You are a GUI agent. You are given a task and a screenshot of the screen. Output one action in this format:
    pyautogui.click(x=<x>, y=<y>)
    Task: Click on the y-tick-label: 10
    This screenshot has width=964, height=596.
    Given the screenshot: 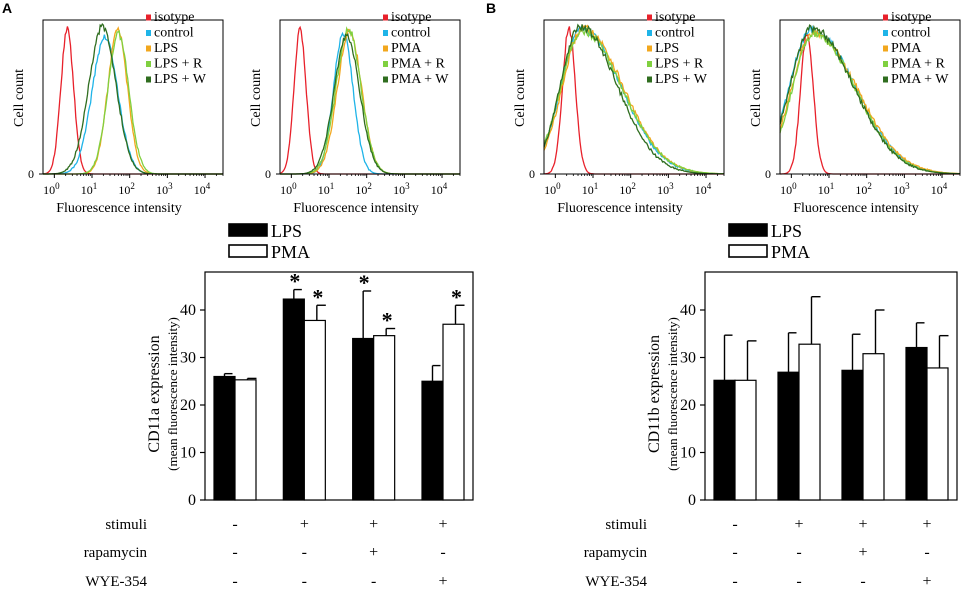 What is the action you would take?
    pyautogui.click(x=188, y=453)
    